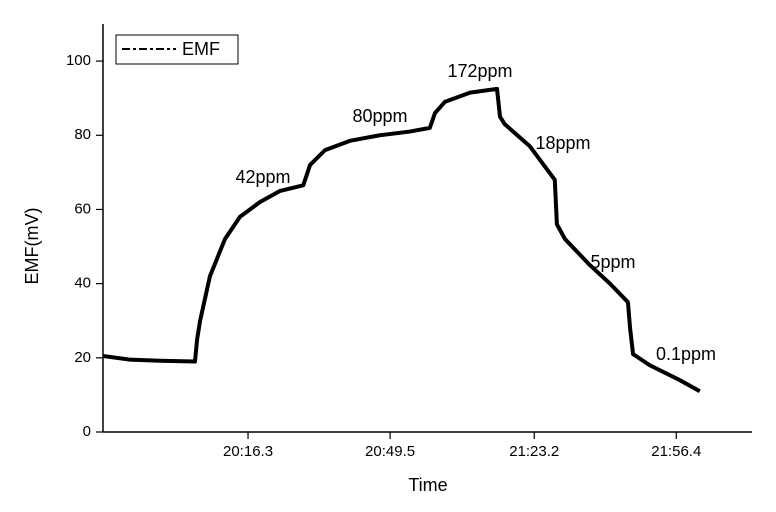 This screenshot has height=512, width=776. I want to click on annotation: 80ppm, so click(379, 116).